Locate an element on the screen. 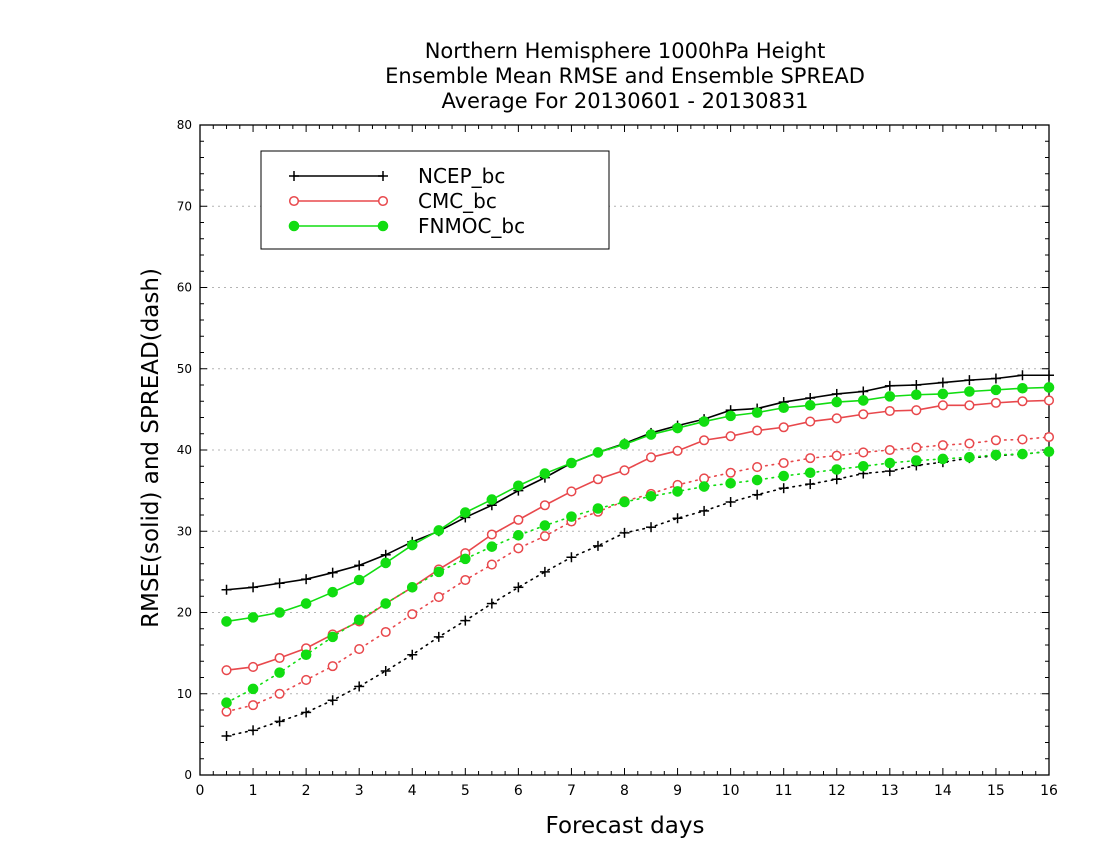  chart-title-line-1: Northern Hemisphere 1000hPa Height is located at coordinates (625, 51).